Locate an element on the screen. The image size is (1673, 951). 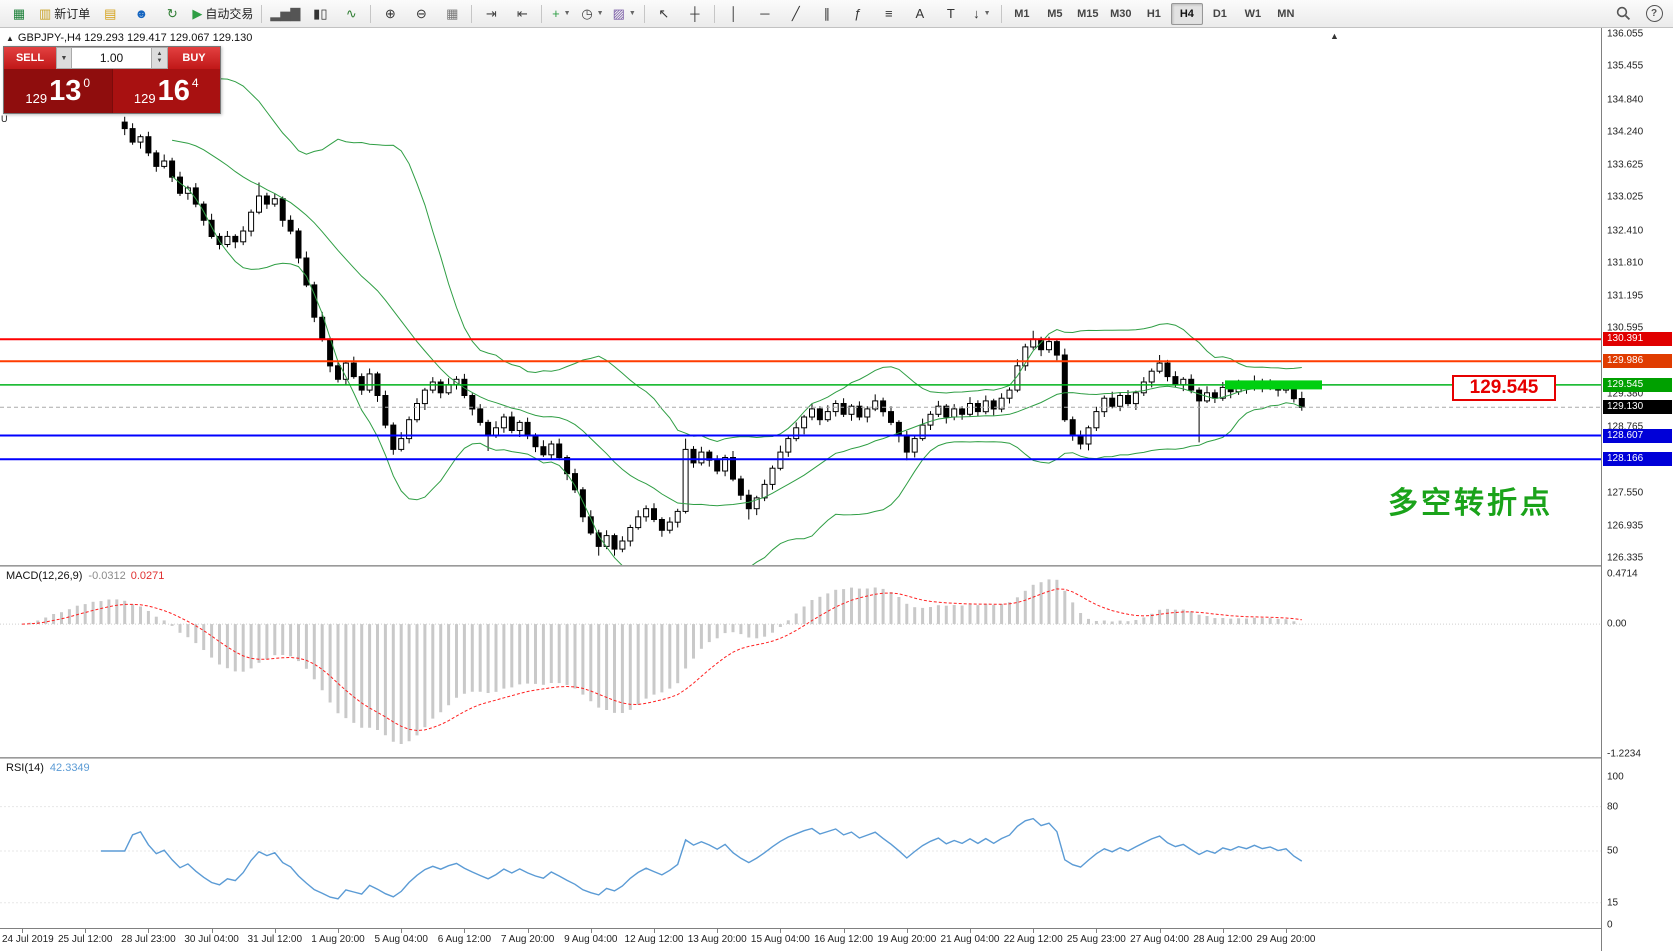
templates-button-dropdown-icon: ▼ is located at coordinates (632, 13).